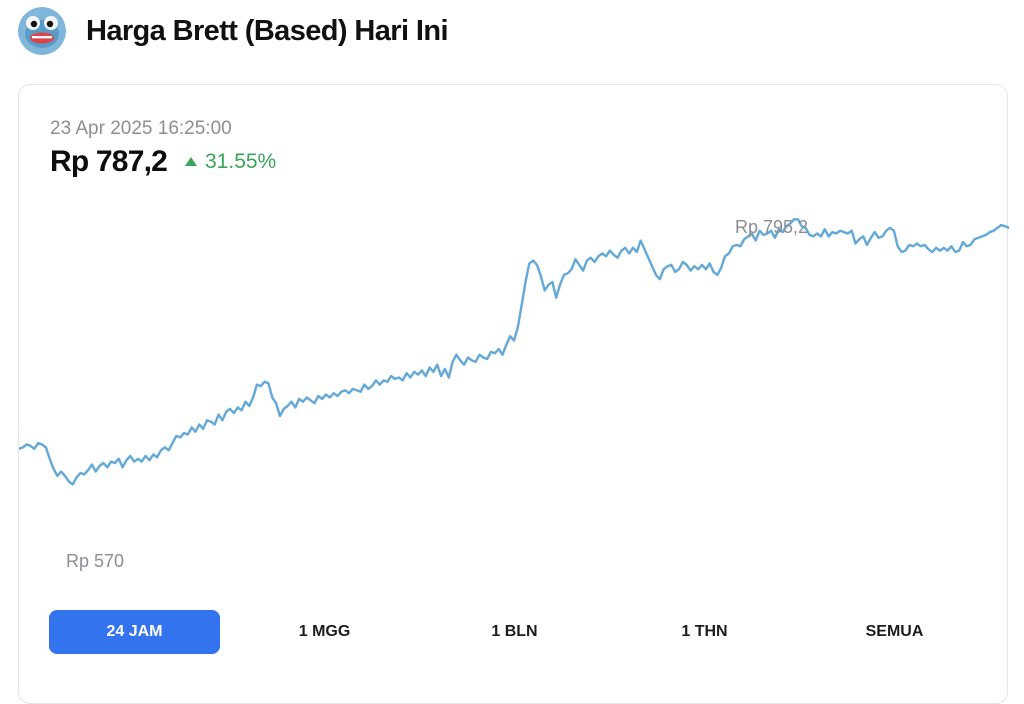 Image resolution: width=1024 pixels, height=704 pixels. Describe the element at coordinates (267, 30) in the screenshot. I see `page-title: Harga Brett (Based) Hari Ini` at that location.